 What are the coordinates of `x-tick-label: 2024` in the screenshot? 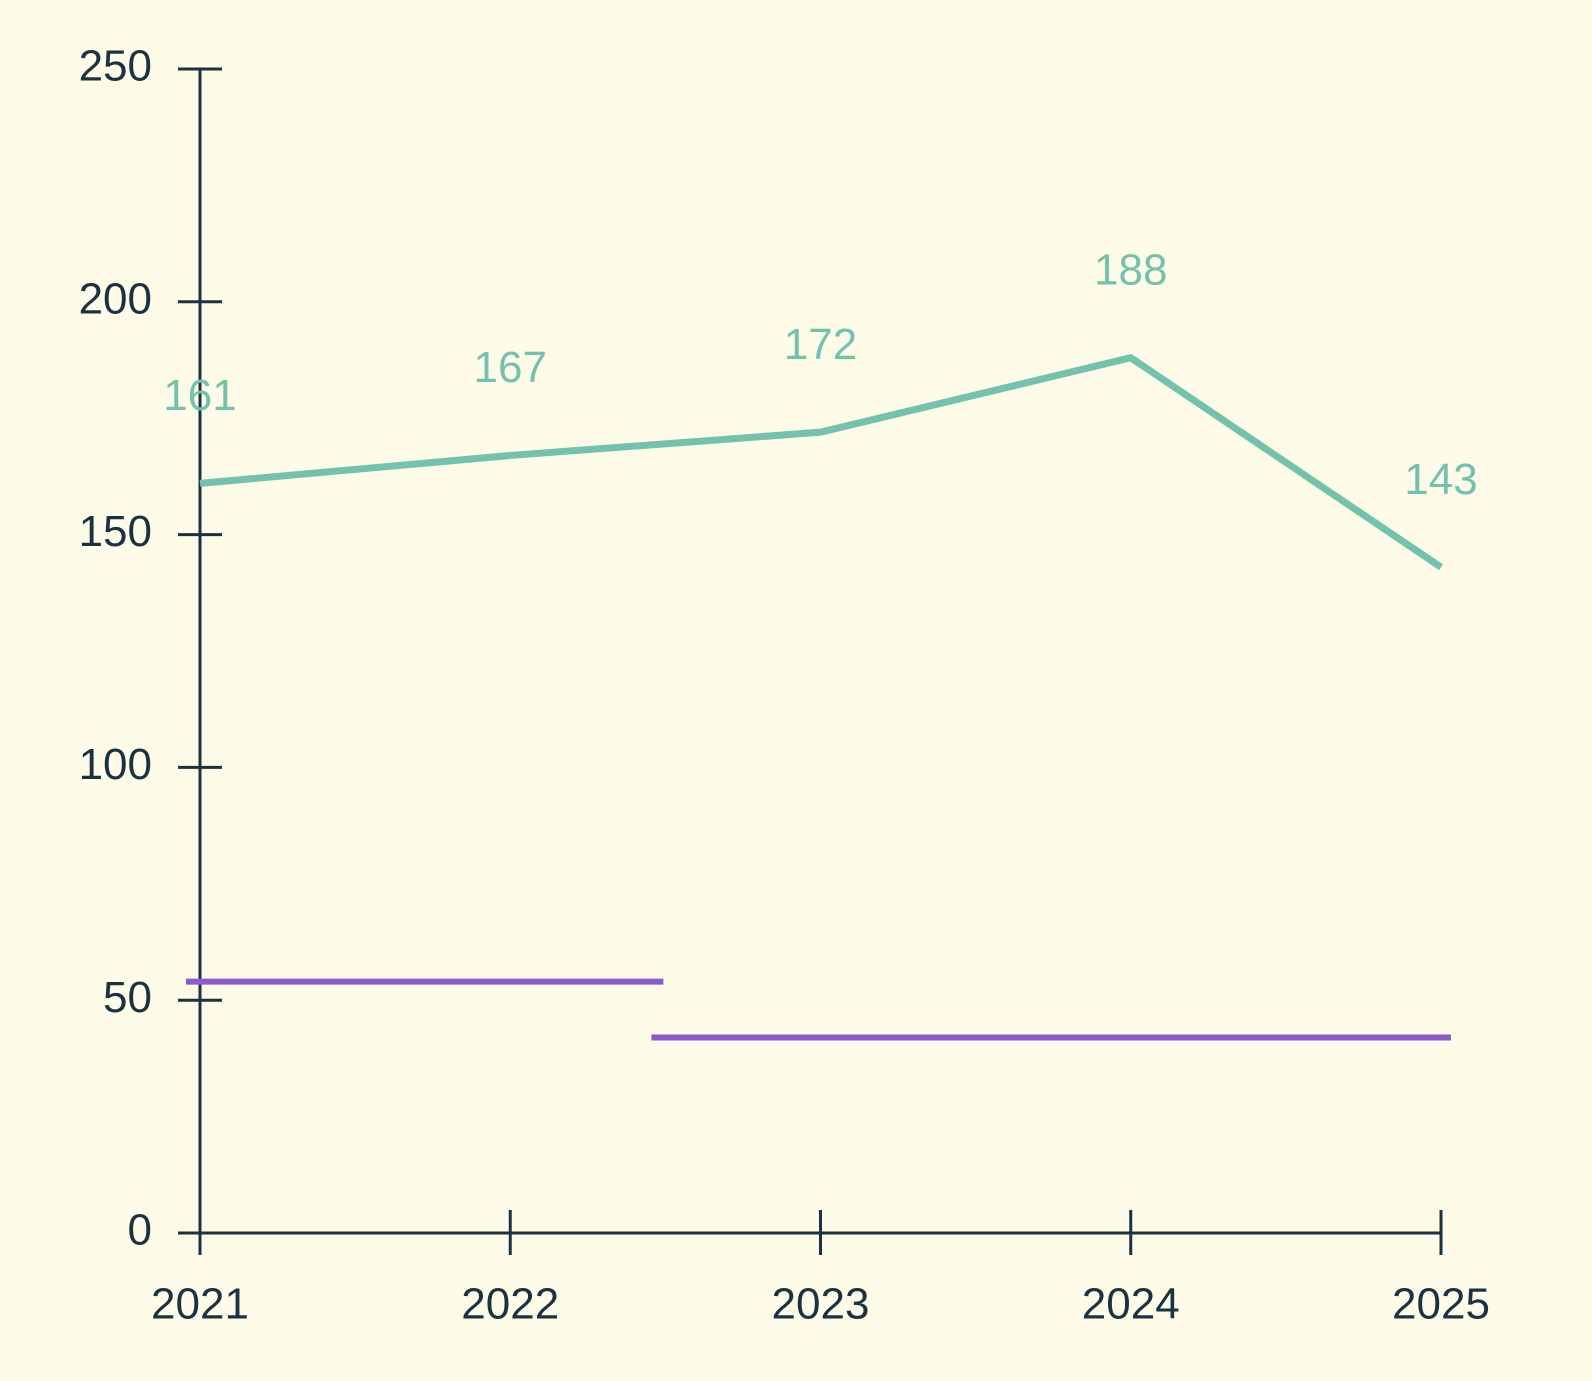 It's located at (1131, 1304).